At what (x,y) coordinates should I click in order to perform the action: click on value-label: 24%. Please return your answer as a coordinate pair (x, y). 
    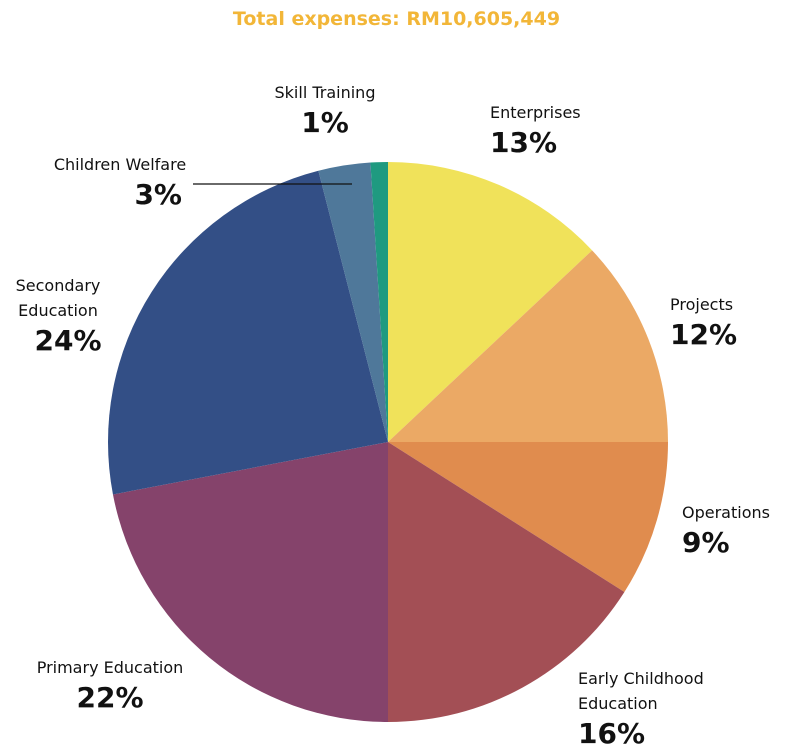
    Looking at the image, I should click on (68, 340).